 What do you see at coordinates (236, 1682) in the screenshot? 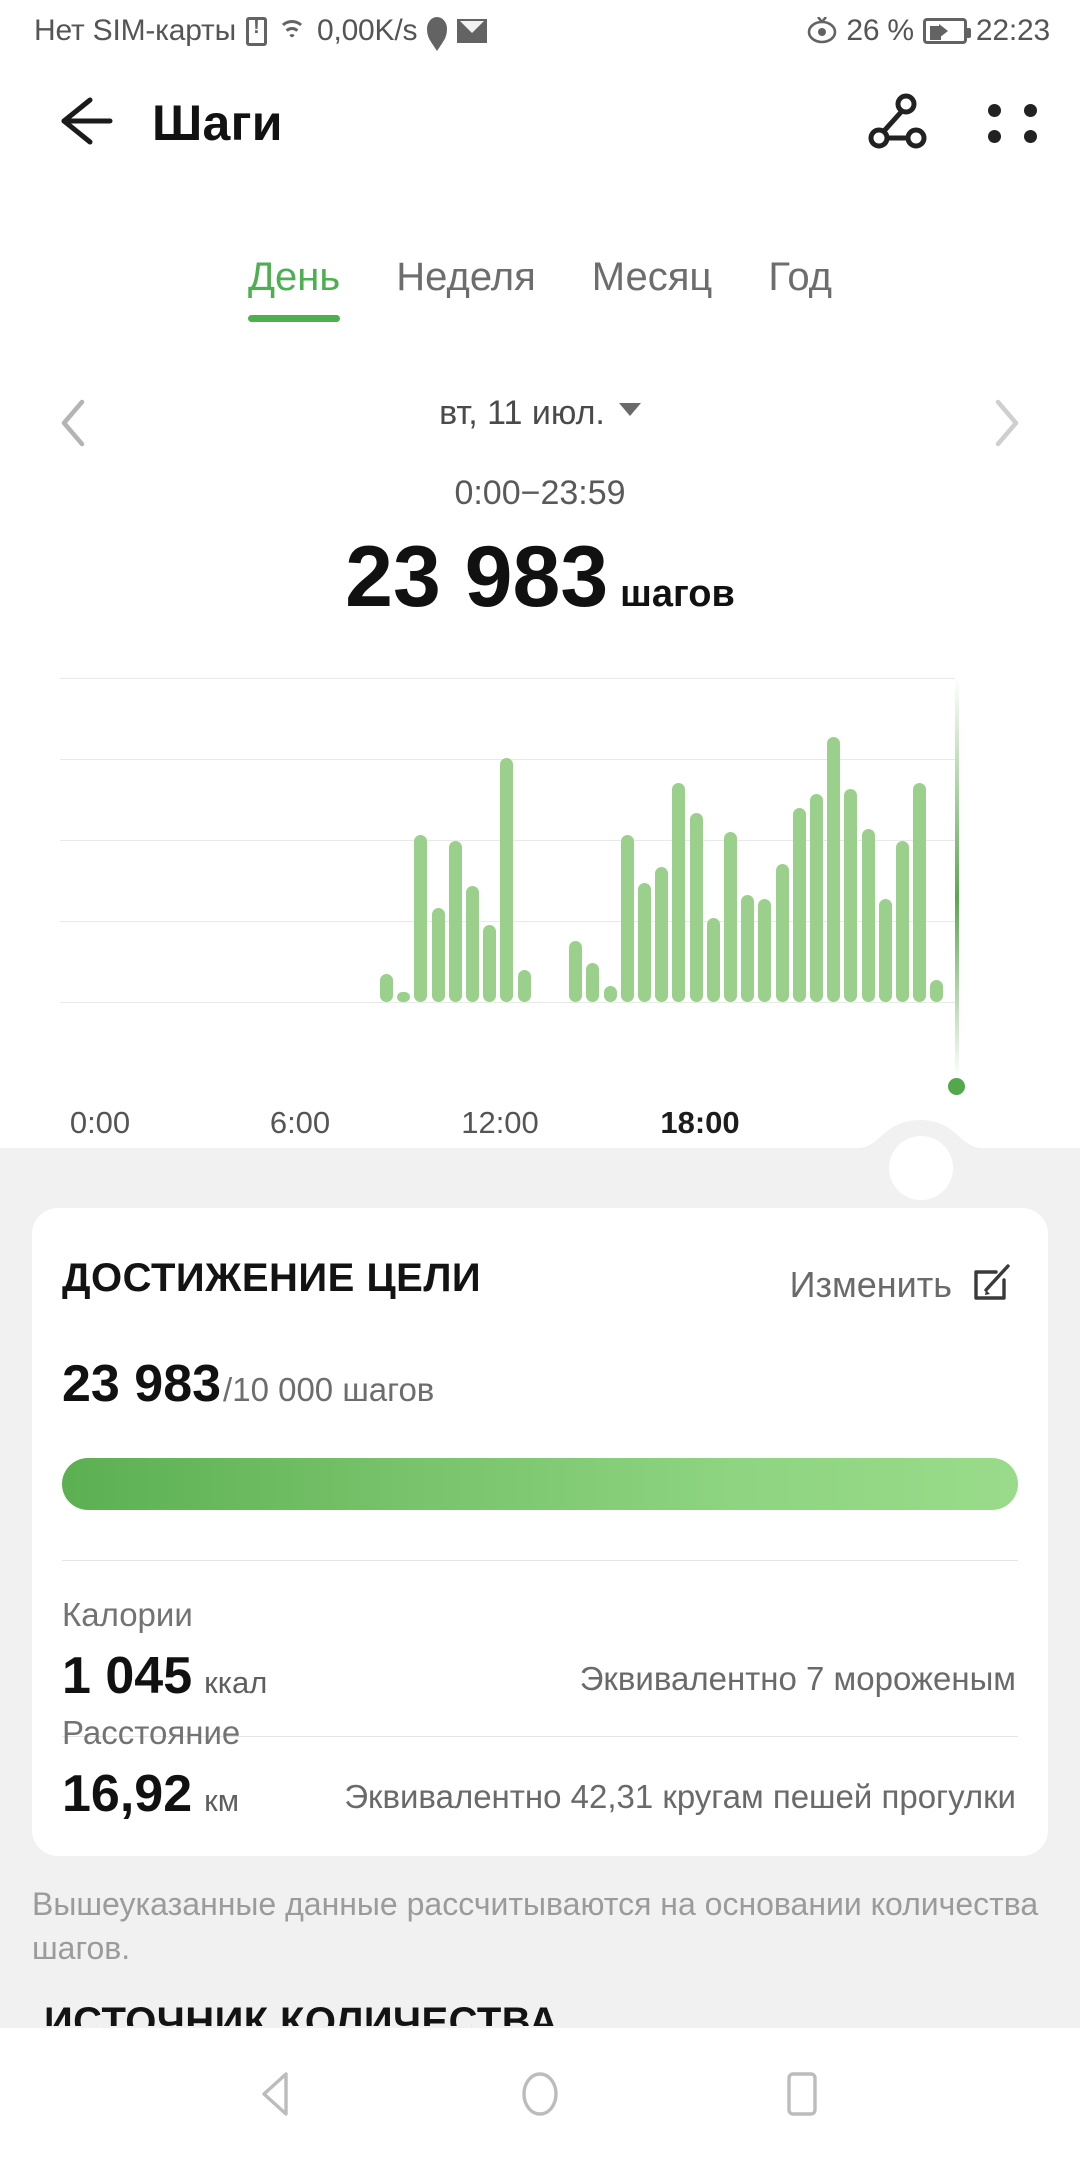
I see `calories-unit: ккал` at bounding box center [236, 1682].